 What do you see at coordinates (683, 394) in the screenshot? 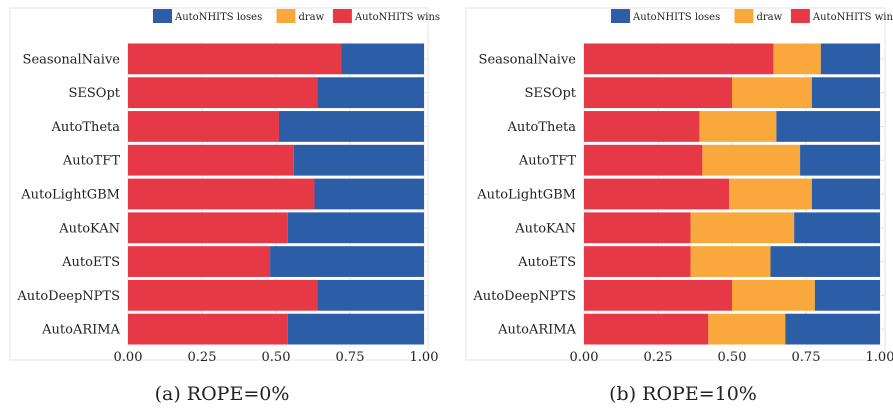
I see `subfigure-caption: (b) ROPE=10%` at bounding box center [683, 394].